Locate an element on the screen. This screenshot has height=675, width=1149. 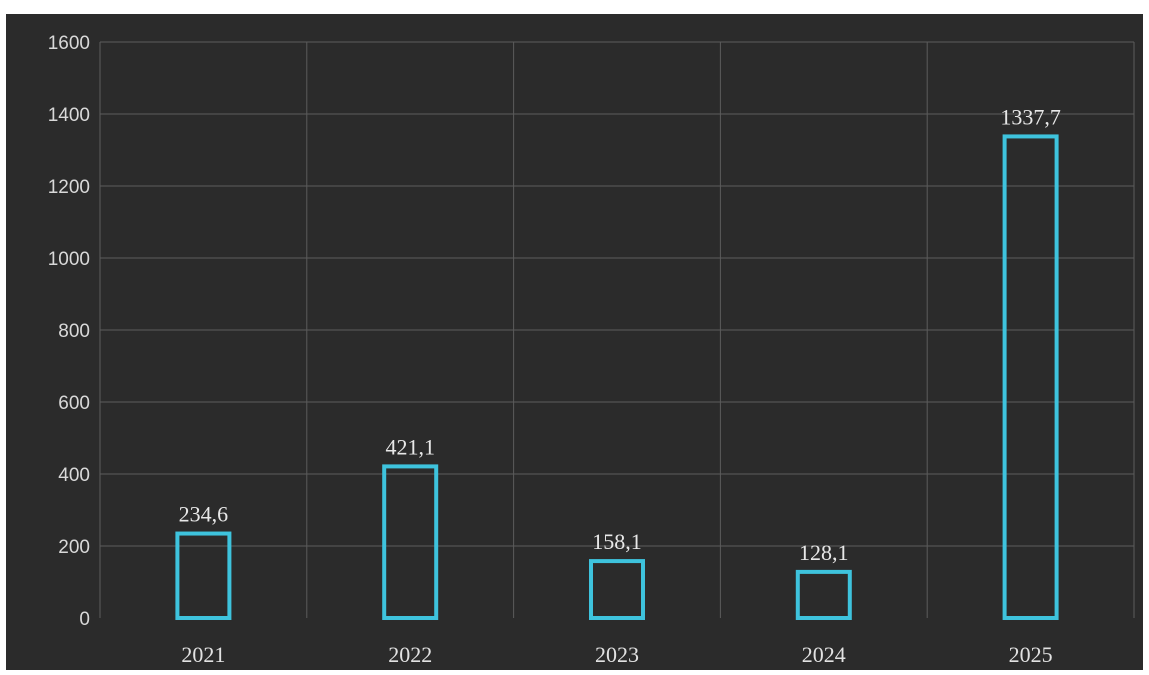
data-label: 234,6 is located at coordinates (204, 514).